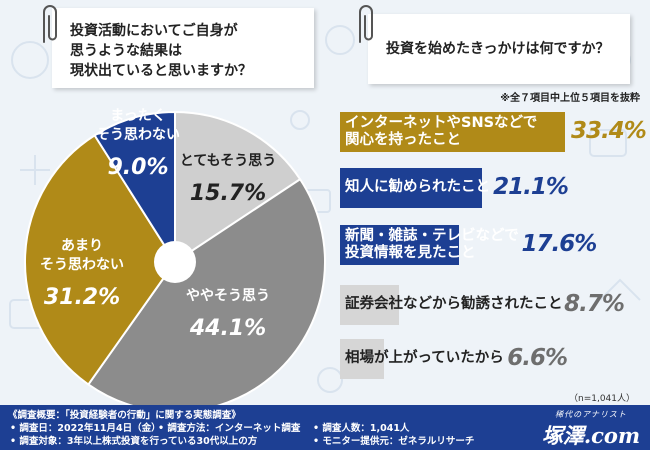 The width and height of the screenshot is (650, 450). I want to click on pie-question-line: 現状出ていると思いますか？, so click(161, 71).